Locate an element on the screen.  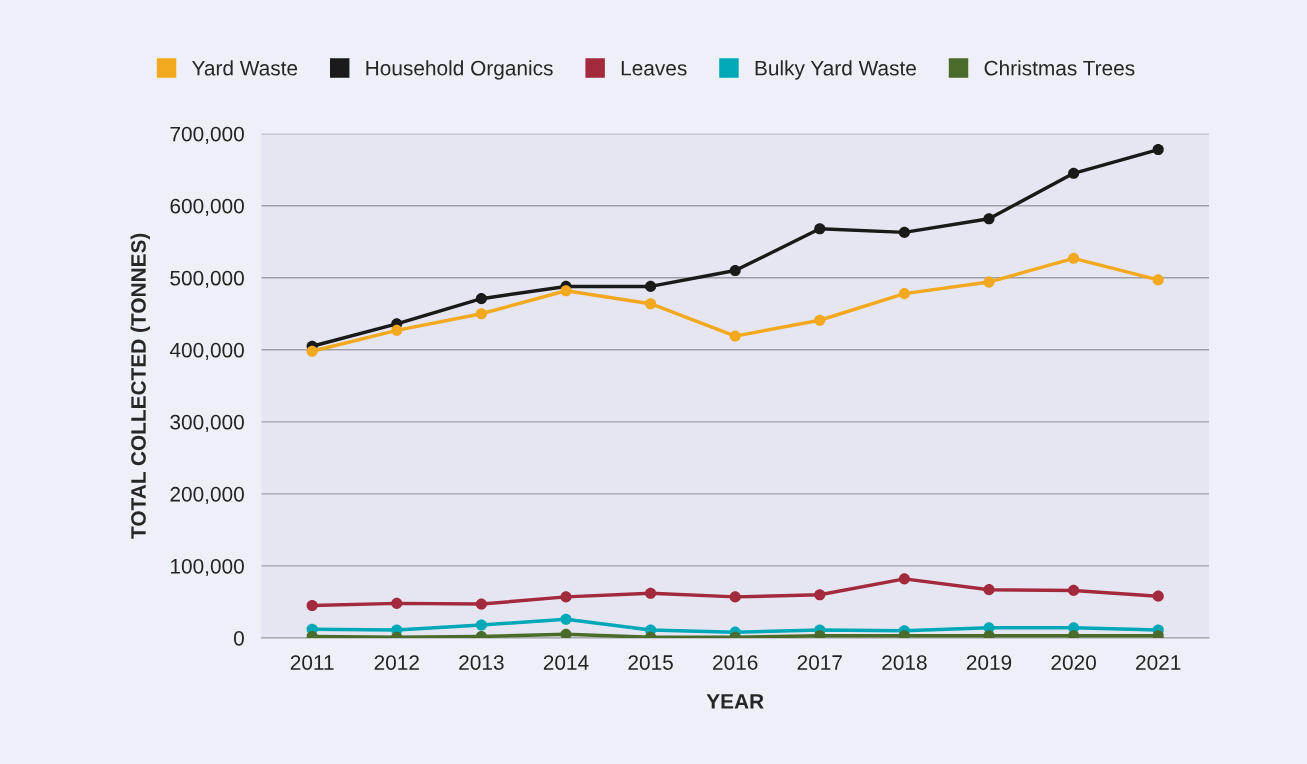
x-tick-label: 2015 is located at coordinates (650, 662).